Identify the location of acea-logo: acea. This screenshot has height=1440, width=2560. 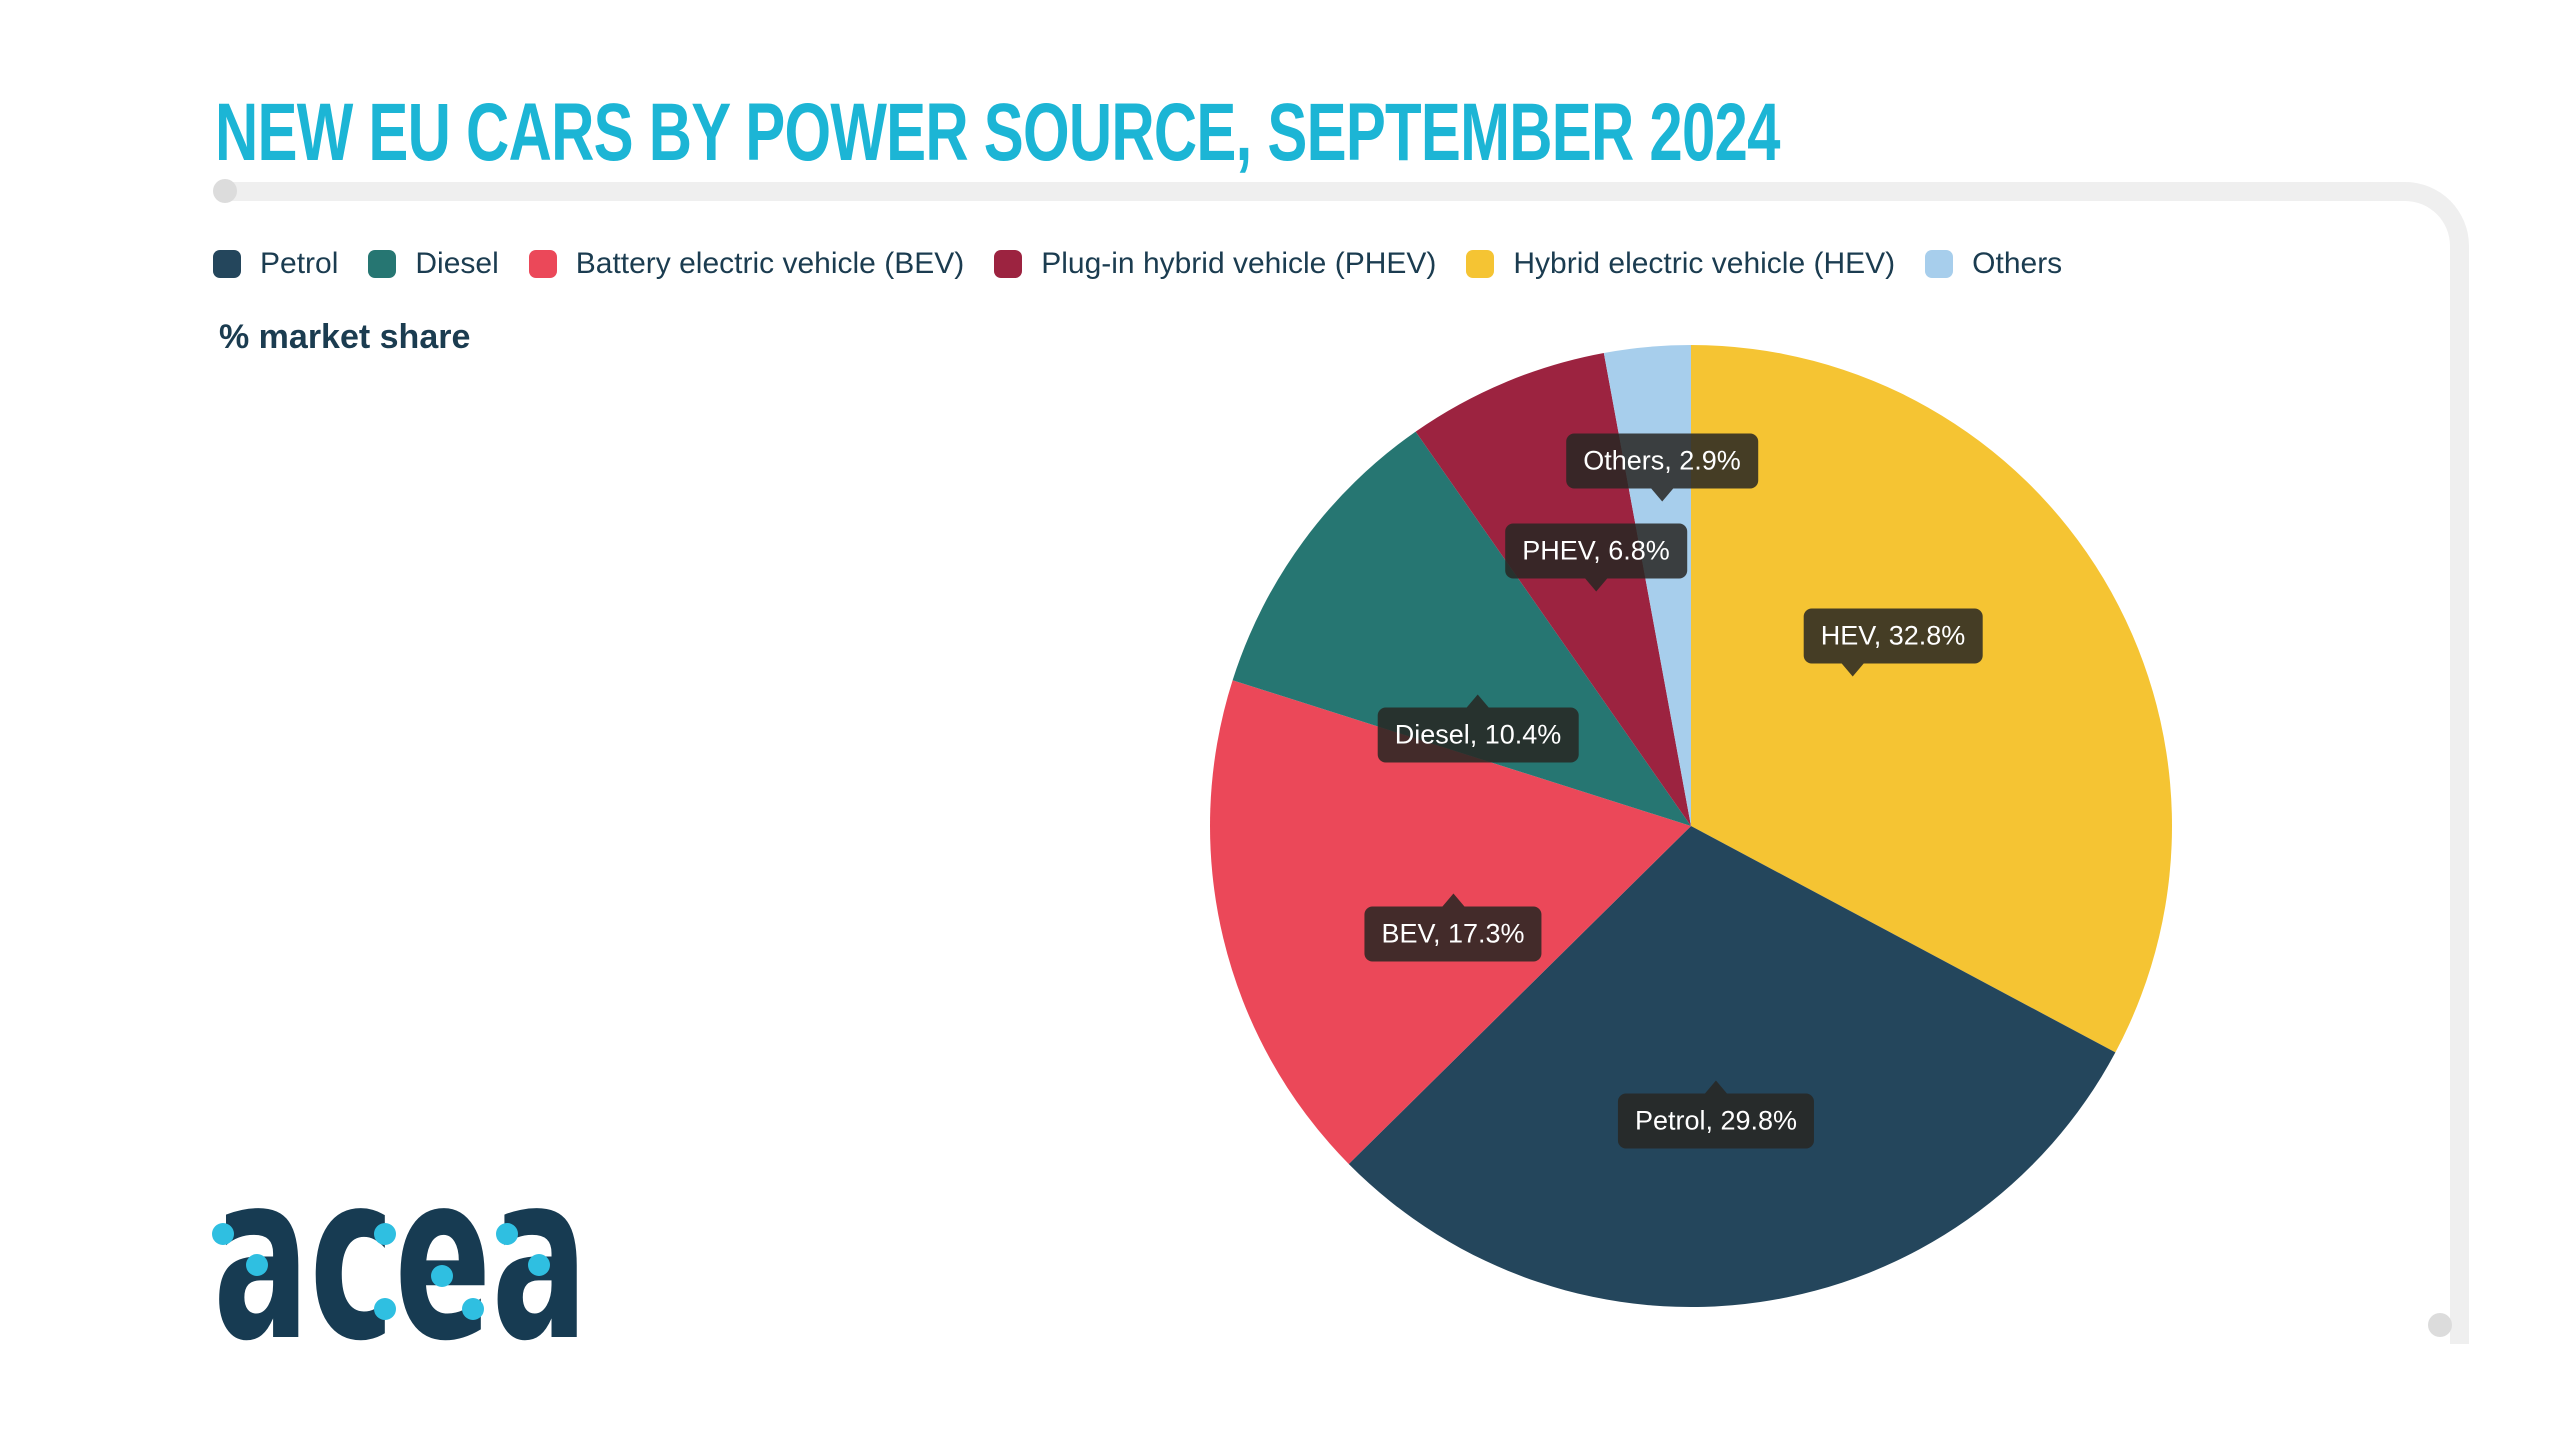
(400, 1258).